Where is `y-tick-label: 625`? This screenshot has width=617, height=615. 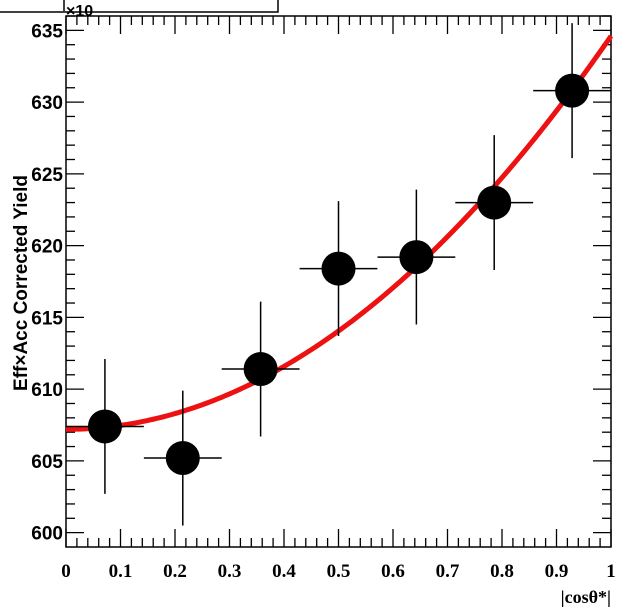 y-tick-label: 625 is located at coordinates (47, 175).